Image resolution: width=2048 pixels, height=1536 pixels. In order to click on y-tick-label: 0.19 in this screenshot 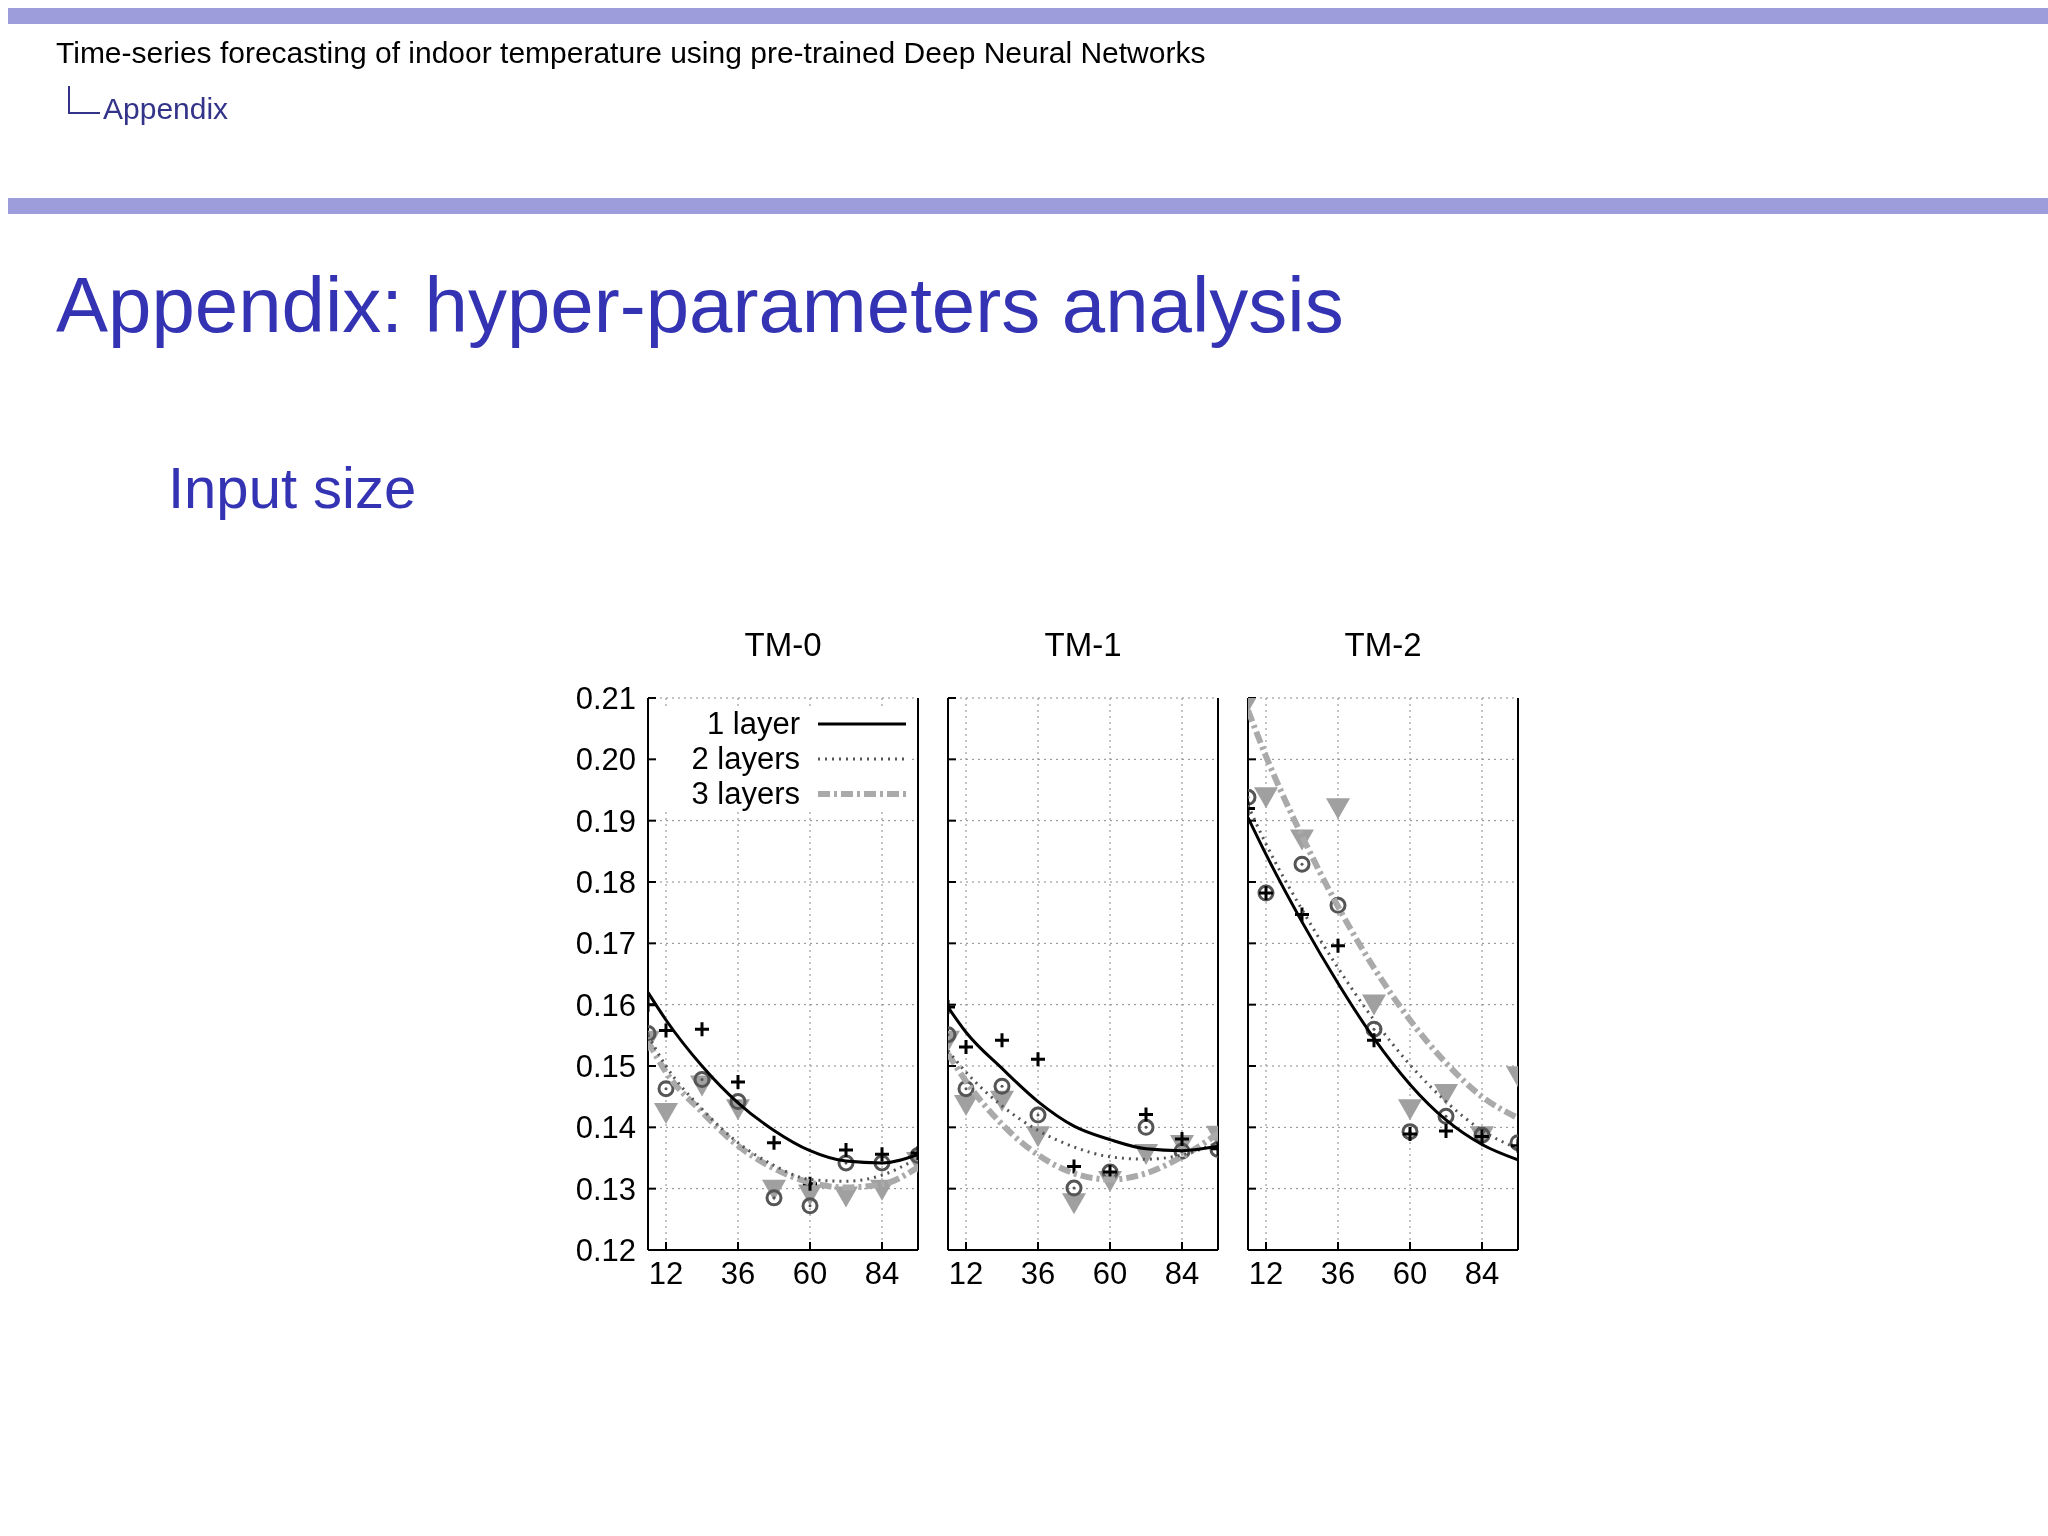, I will do `click(605, 821)`.